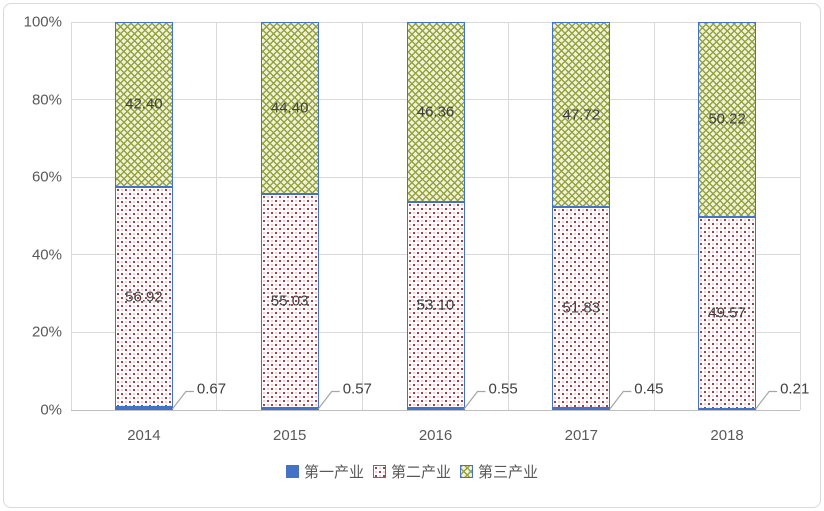 Image resolution: width=824 pixels, height=511 pixels. I want to click on segment-tertiary-2016, so click(435, 112).